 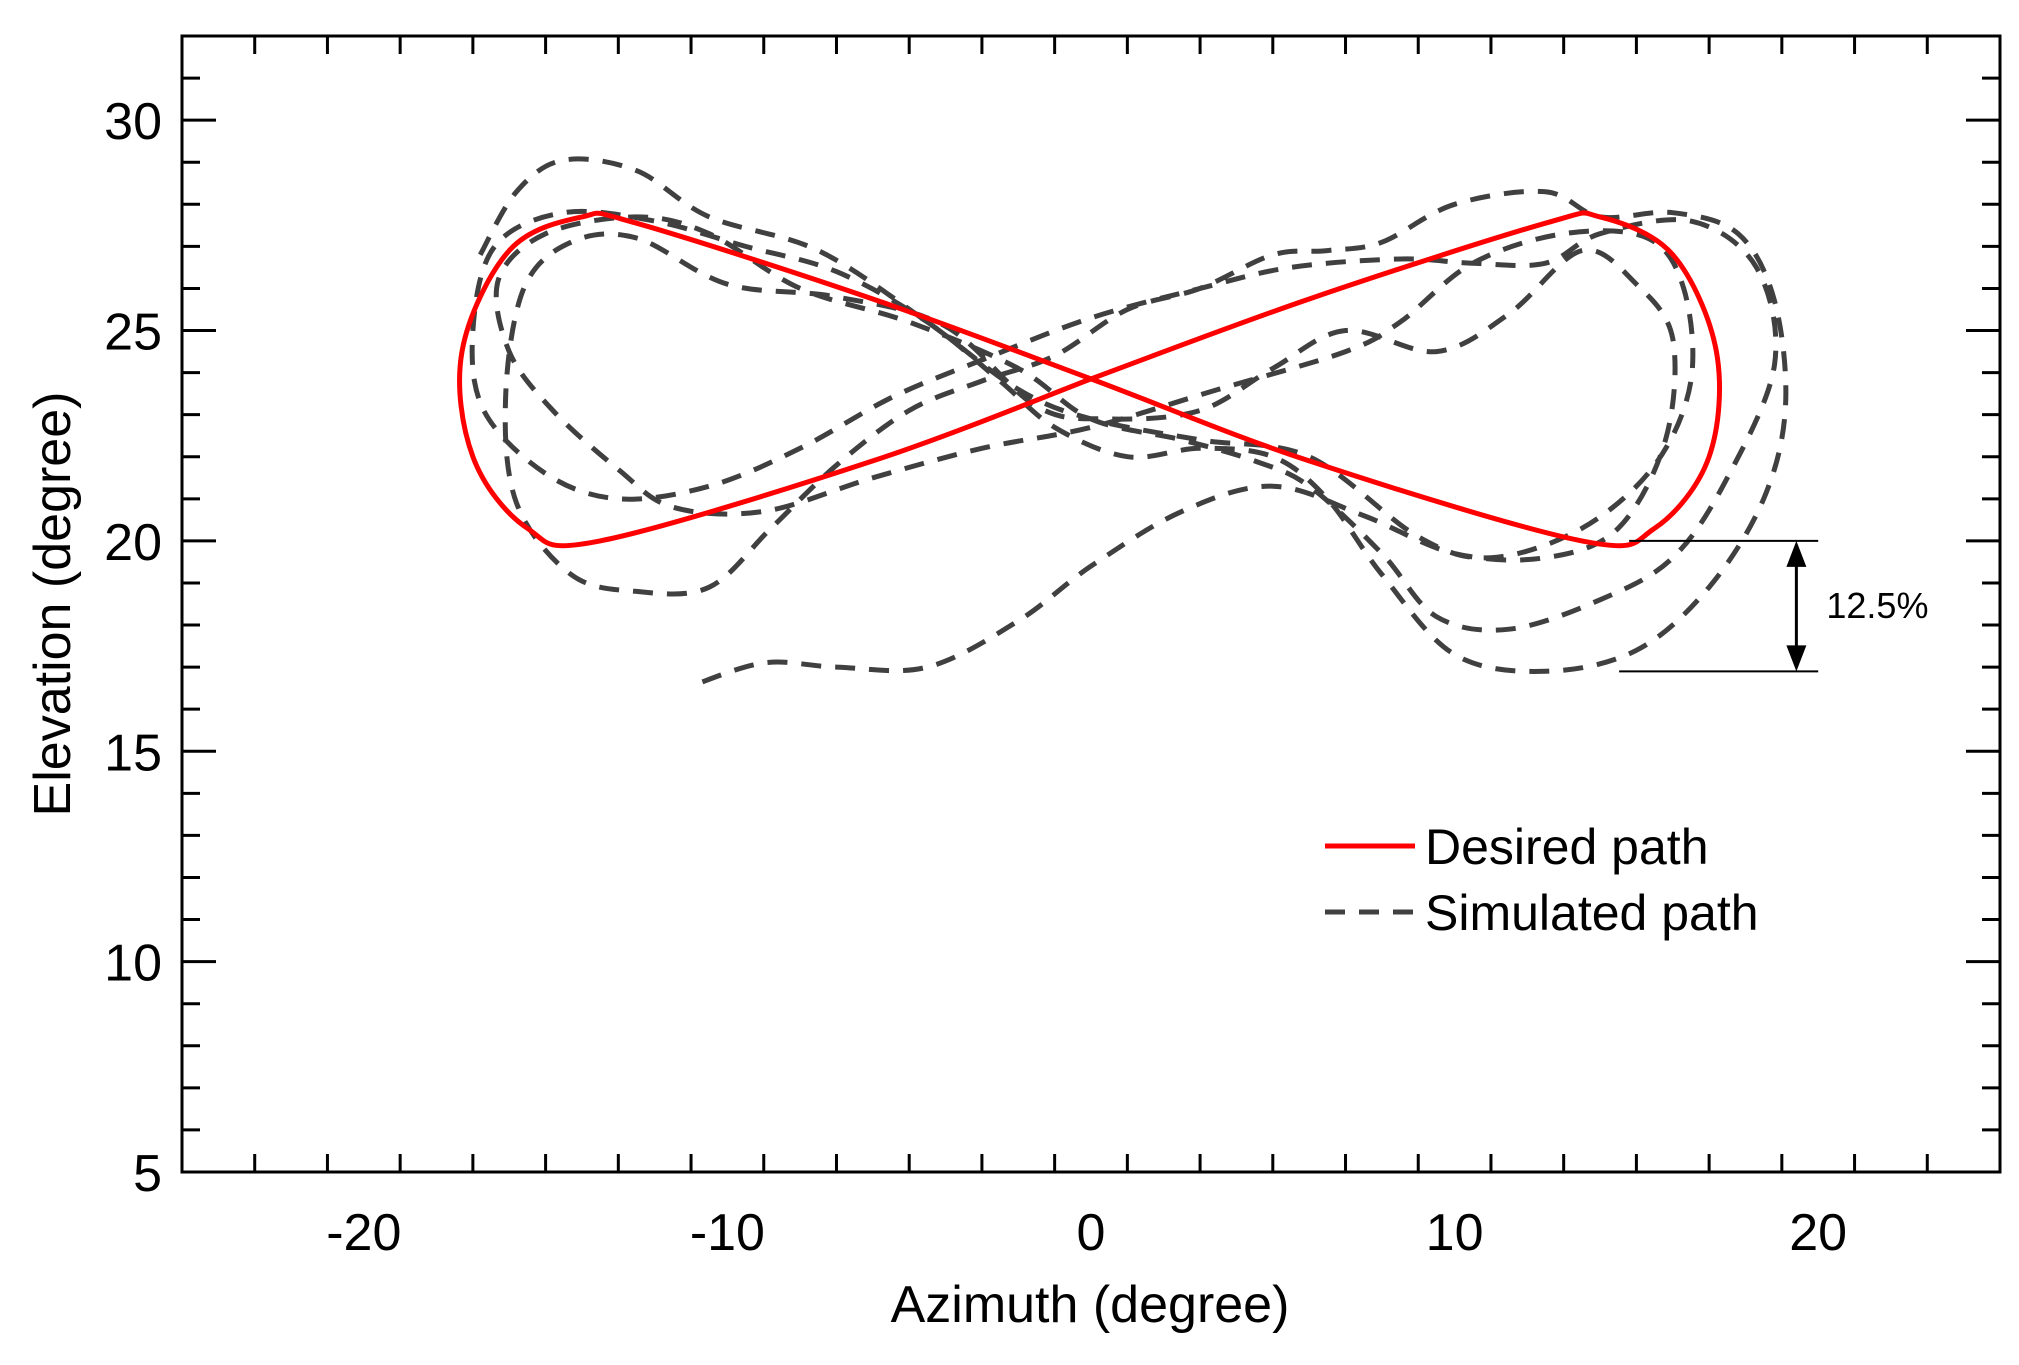 I want to click on x-tick-label: -10, so click(x=727, y=1233).